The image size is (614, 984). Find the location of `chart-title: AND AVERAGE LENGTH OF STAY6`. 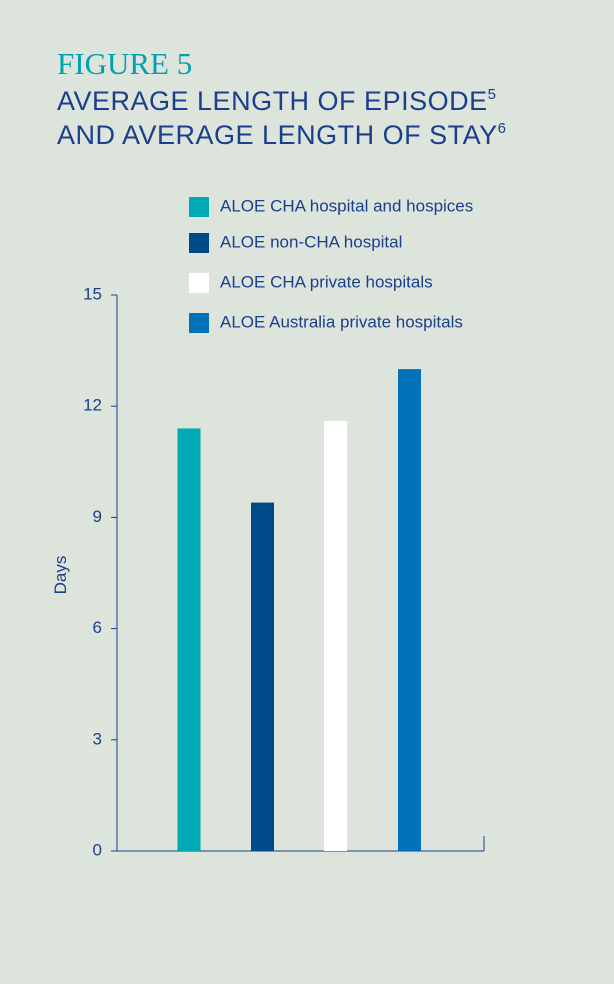

chart-title: AND AVERAGE LENGTH OF STAY6 is located at coordinates (281, 135).